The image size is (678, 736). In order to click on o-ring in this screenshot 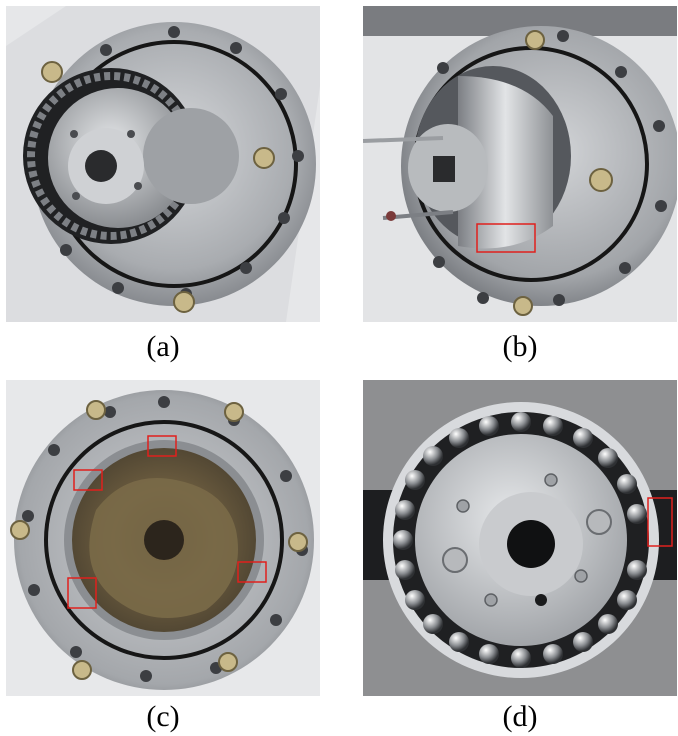, I will do `click(164, 540)`.